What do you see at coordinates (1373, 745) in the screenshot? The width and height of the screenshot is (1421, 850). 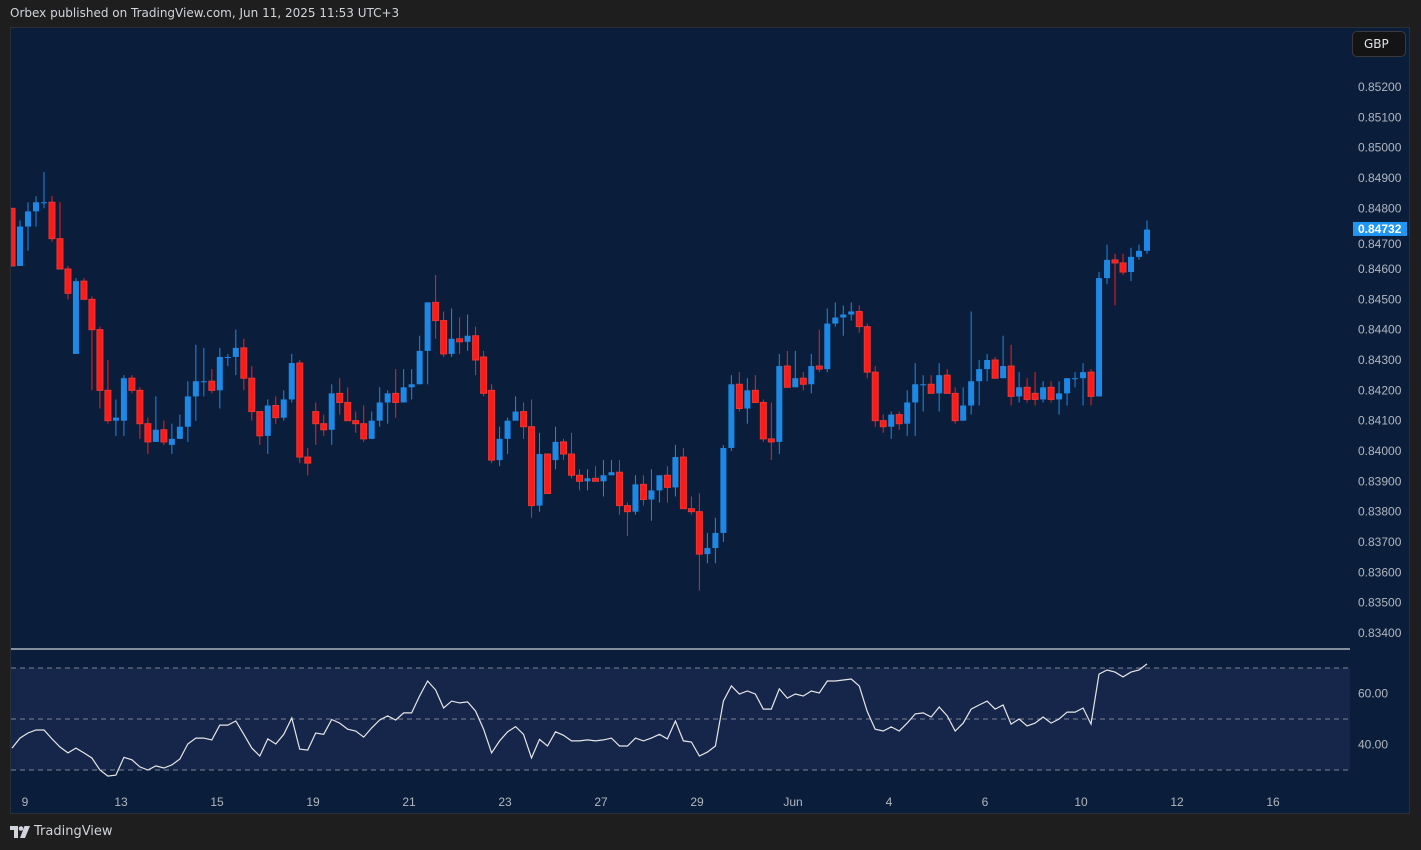 I see `rsi-tick-label: 40.00` at bounding box center [1373, 745].